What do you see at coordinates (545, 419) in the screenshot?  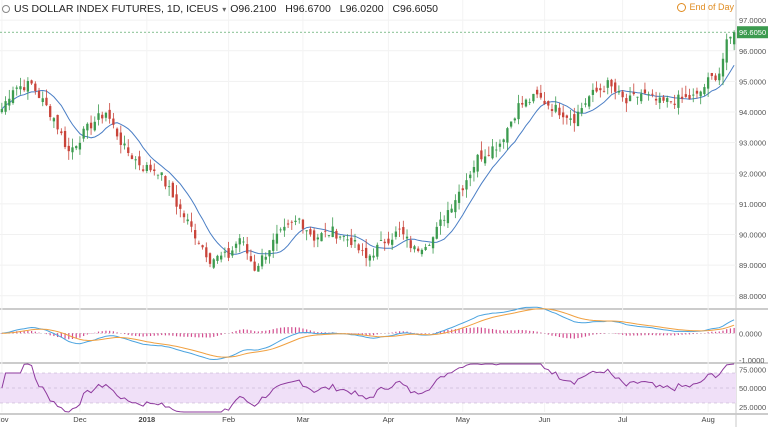 I see `time-tick-label: Jun` at bounding box center [545, 419].